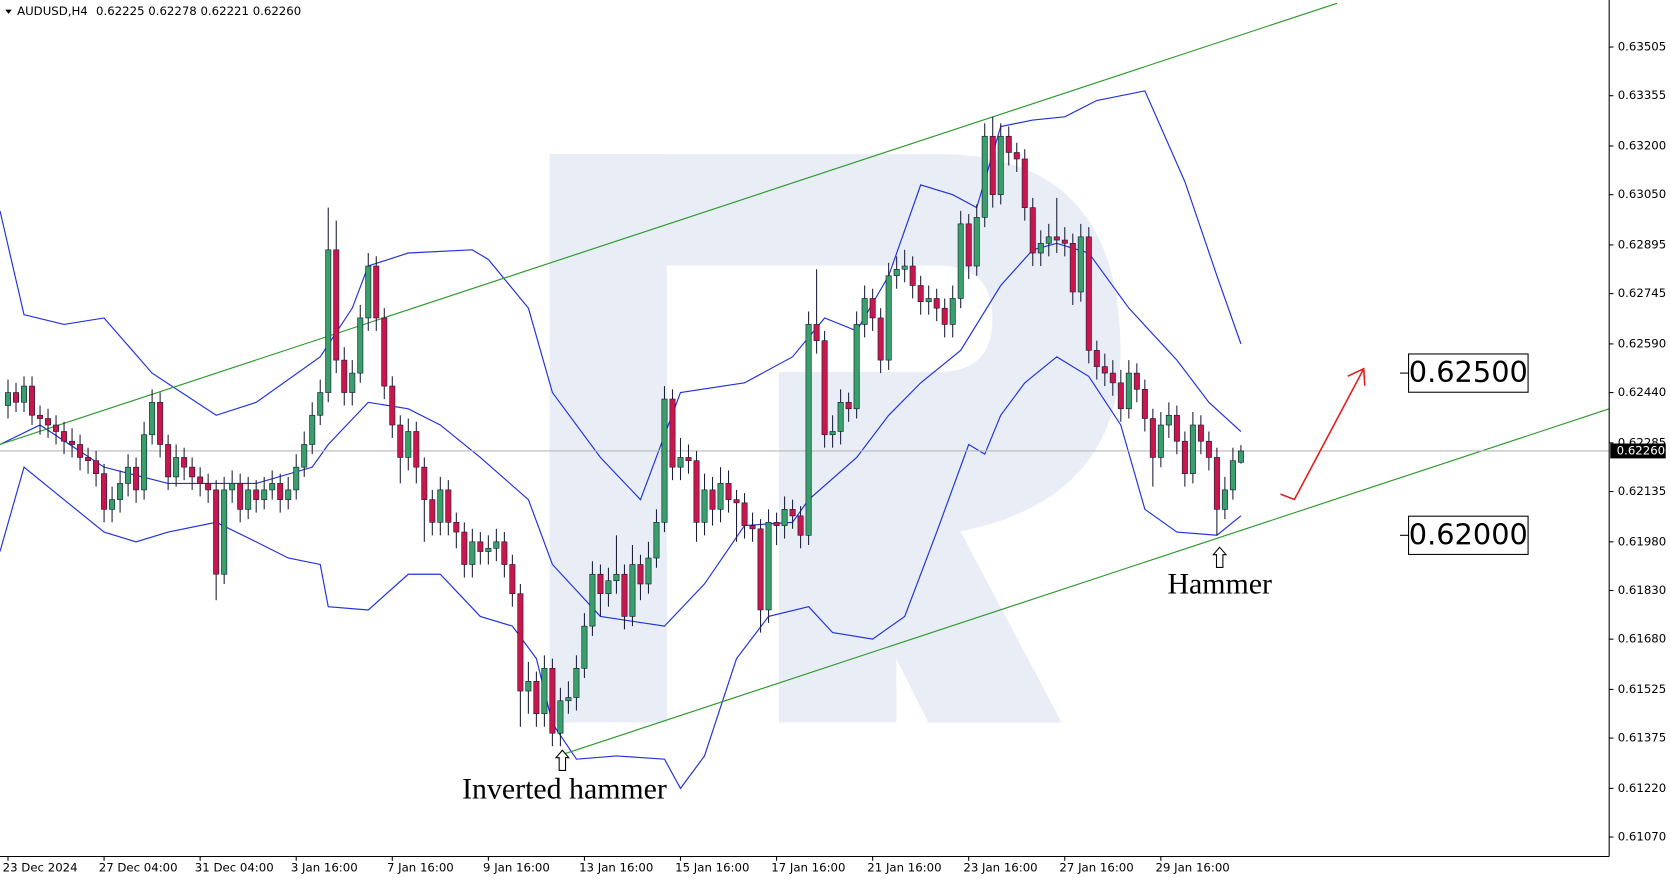  Describe the element at coordinates (516, 868) in the screenshot. I see `x-tick-label: 9 Jan 16:00` at that location.